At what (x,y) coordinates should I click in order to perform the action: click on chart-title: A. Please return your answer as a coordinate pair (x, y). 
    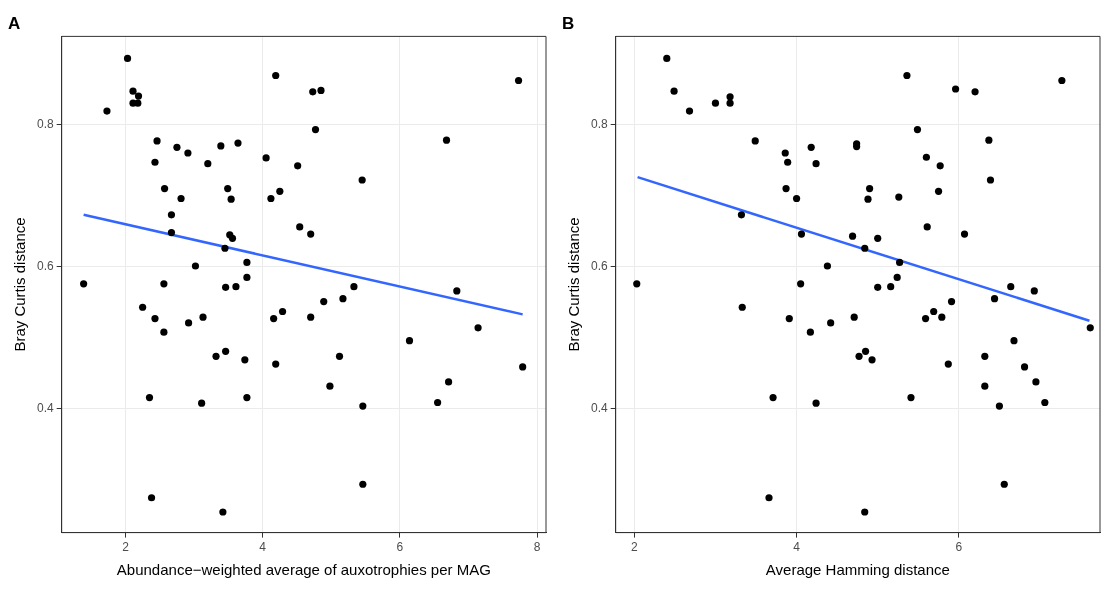
    Looking at the image, I should click on (14, 23).